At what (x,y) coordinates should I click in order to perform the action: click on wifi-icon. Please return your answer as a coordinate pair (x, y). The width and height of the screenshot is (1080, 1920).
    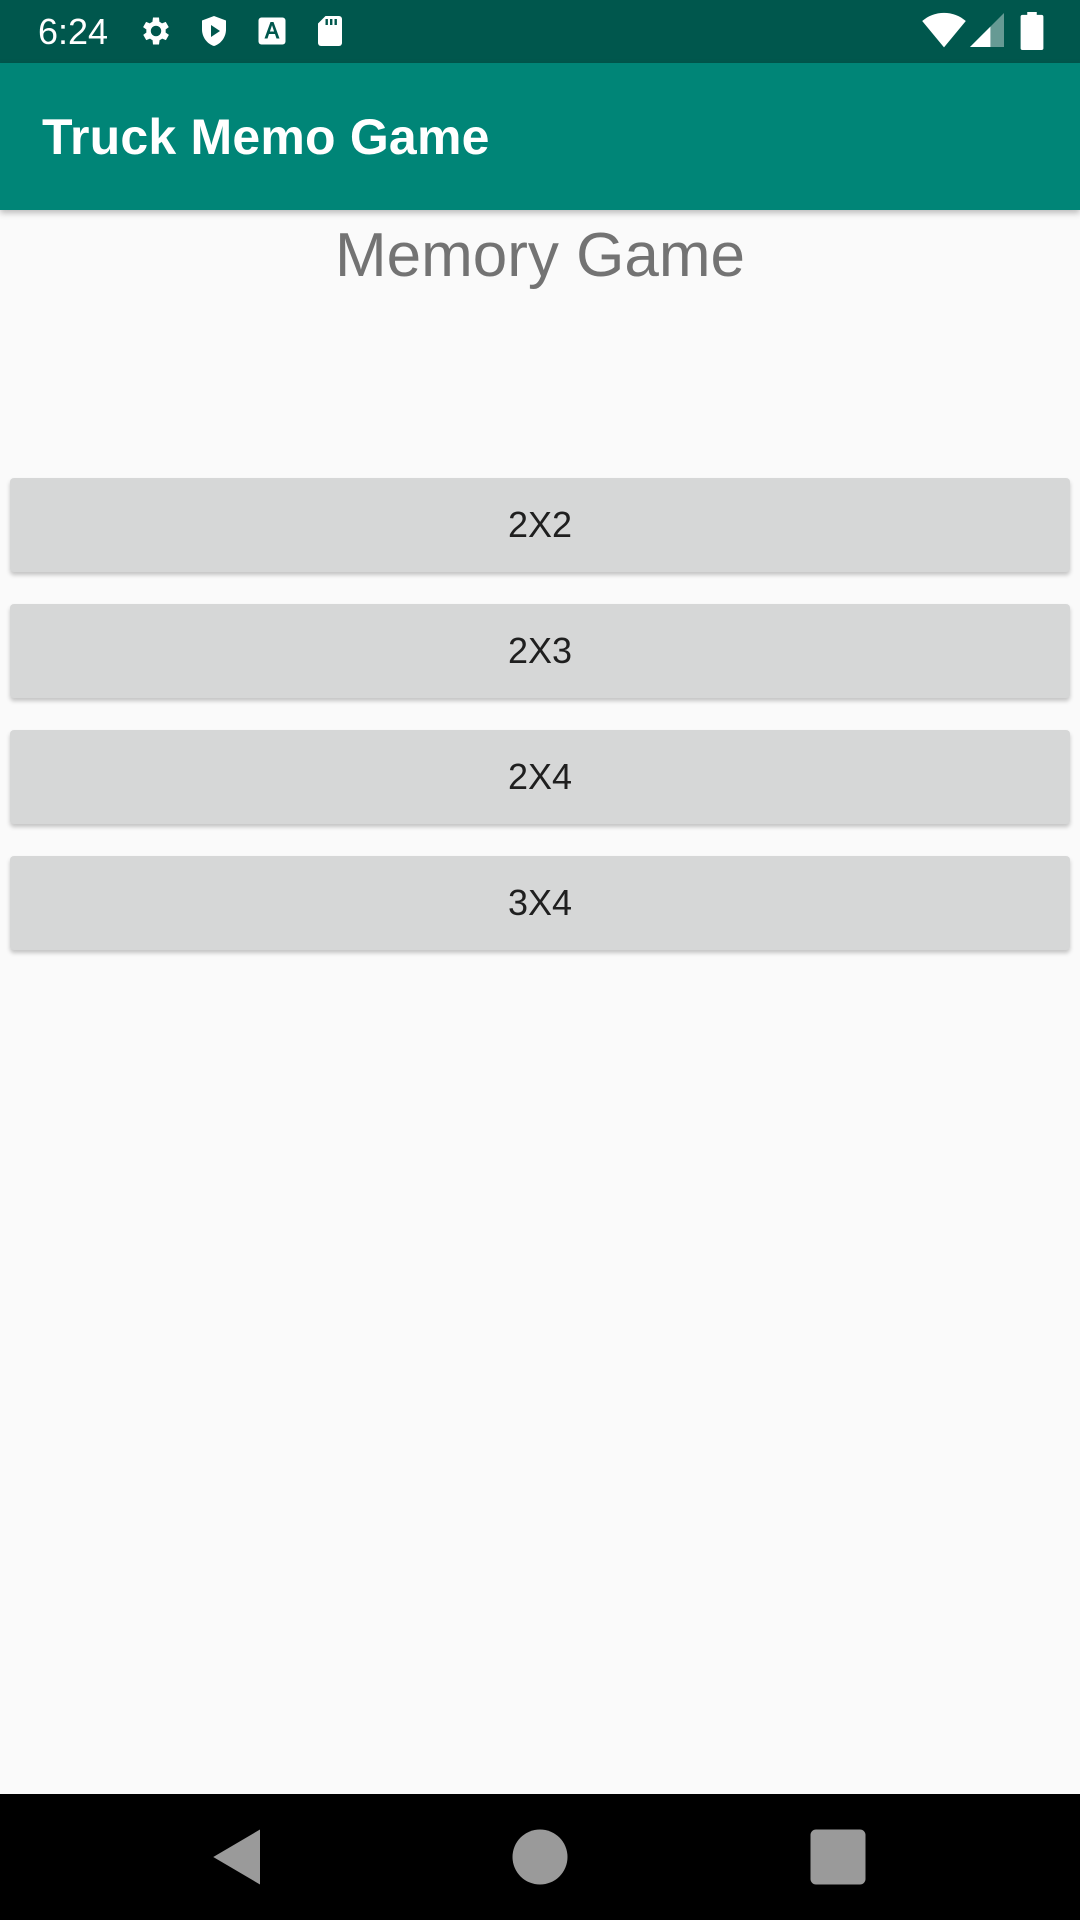
    Looking at the image, I should click on (944, 30).